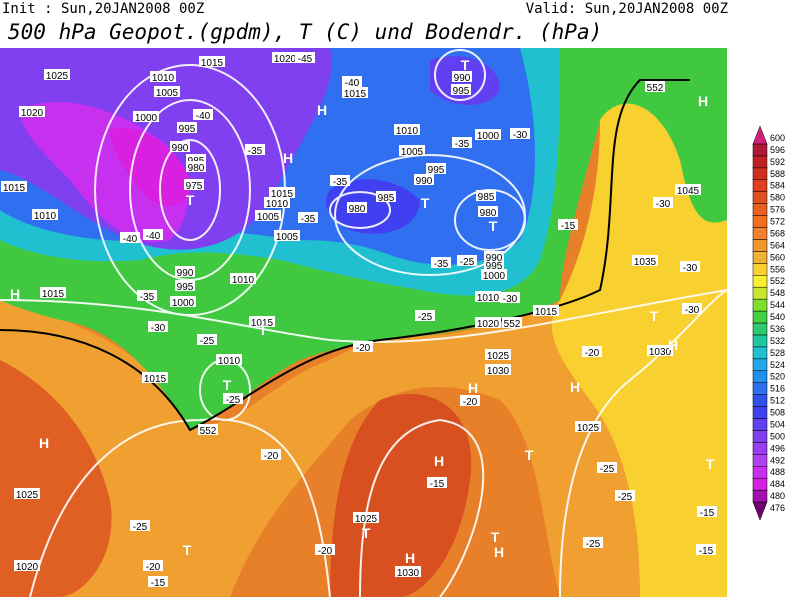 Image resolution: width=789 pixels, height=597 pixels. Describe the element at coordinates (777, 448) in the screenshot. I see `colorbar-label: 496` at that location.